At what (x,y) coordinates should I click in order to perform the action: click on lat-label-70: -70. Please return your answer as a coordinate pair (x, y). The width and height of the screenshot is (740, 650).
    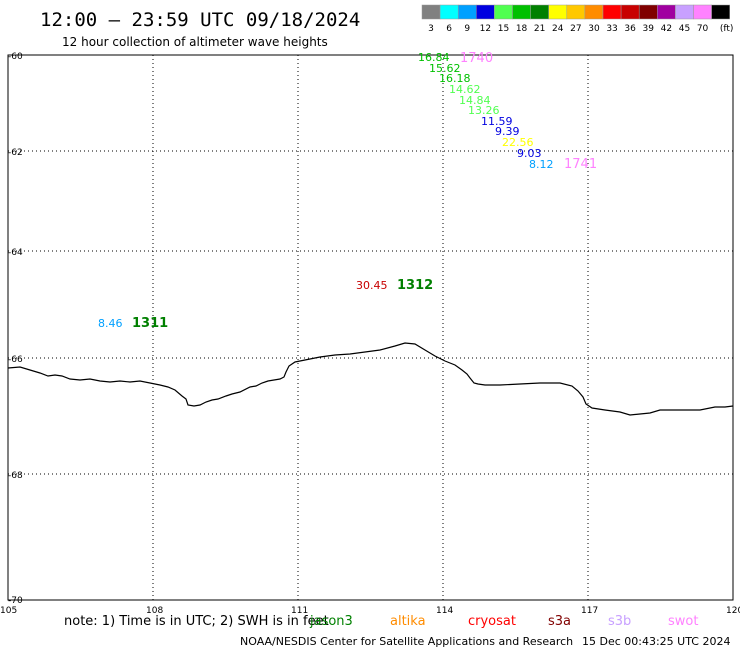
    Looking at the image, I should click on (15, 601).